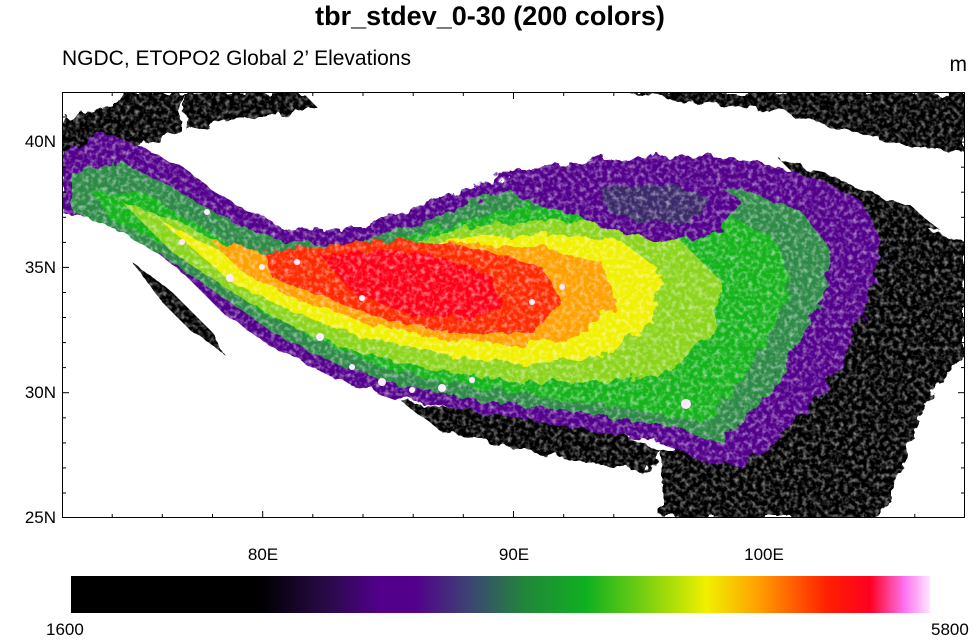 The width and height of the screenshot is (980, 640). What do you see at coordinates (236, 58) in the screenshot?
I see `data-source-label: NGDC, ETOPO2 Global 2’ Elevations` at bounding box center [236, 58].